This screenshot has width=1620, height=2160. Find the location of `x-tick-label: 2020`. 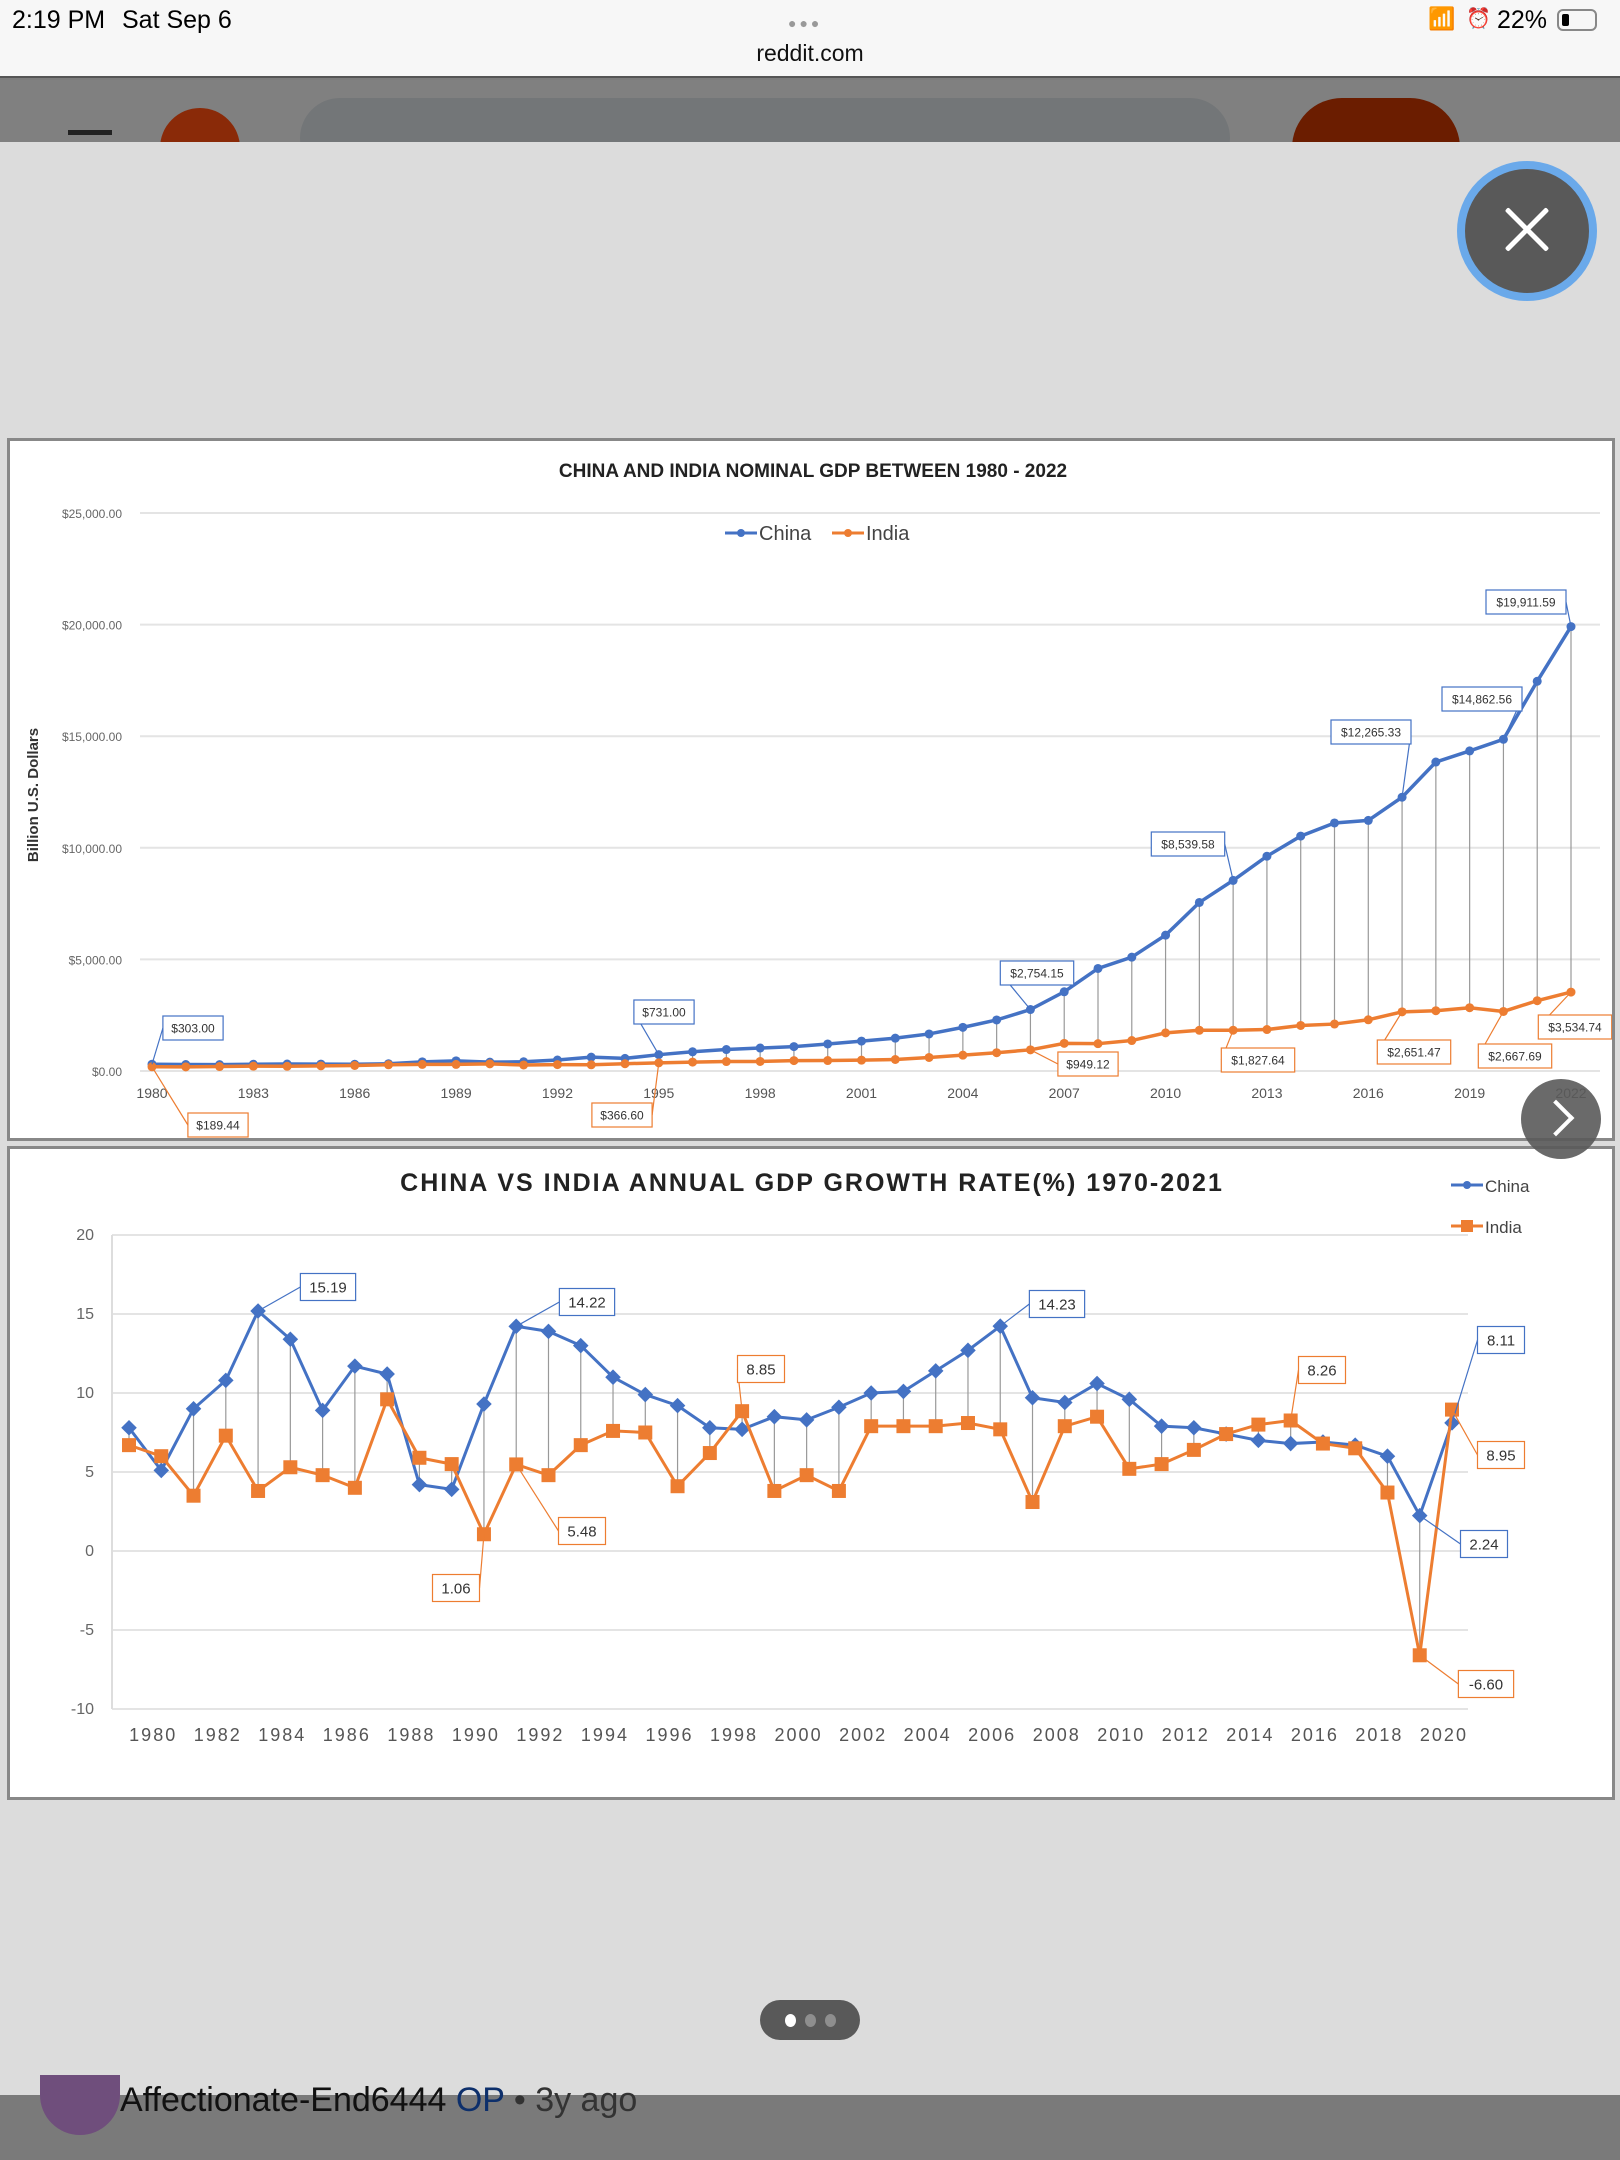

x-tick-label: 2020 is located at coordinates (1444, 1735).